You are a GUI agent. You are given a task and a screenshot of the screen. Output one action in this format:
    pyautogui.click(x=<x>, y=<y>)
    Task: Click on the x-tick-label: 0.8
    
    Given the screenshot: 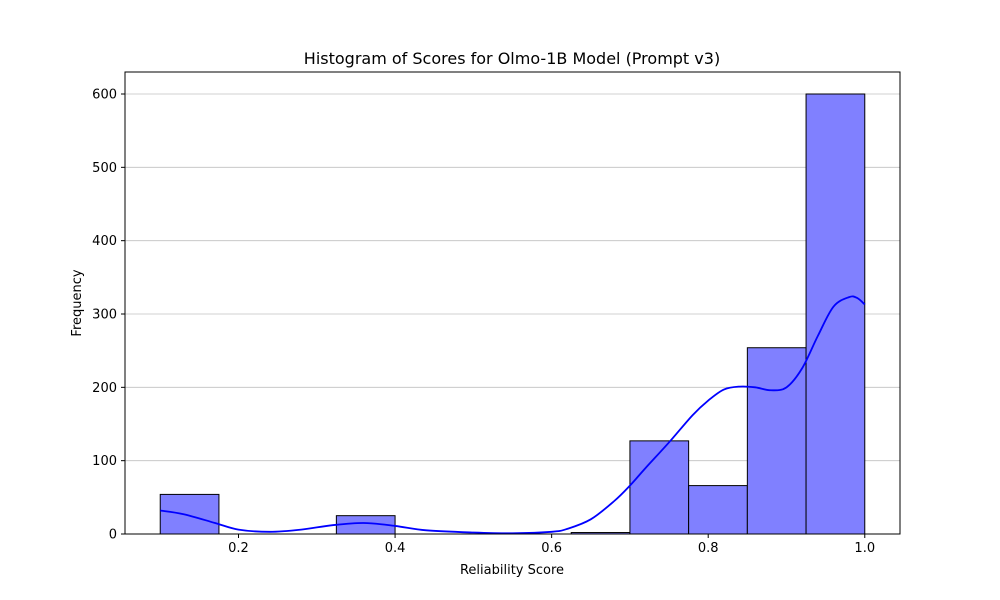 What is the action you would take?
    pyautogui.click(x=708, y=548)
    